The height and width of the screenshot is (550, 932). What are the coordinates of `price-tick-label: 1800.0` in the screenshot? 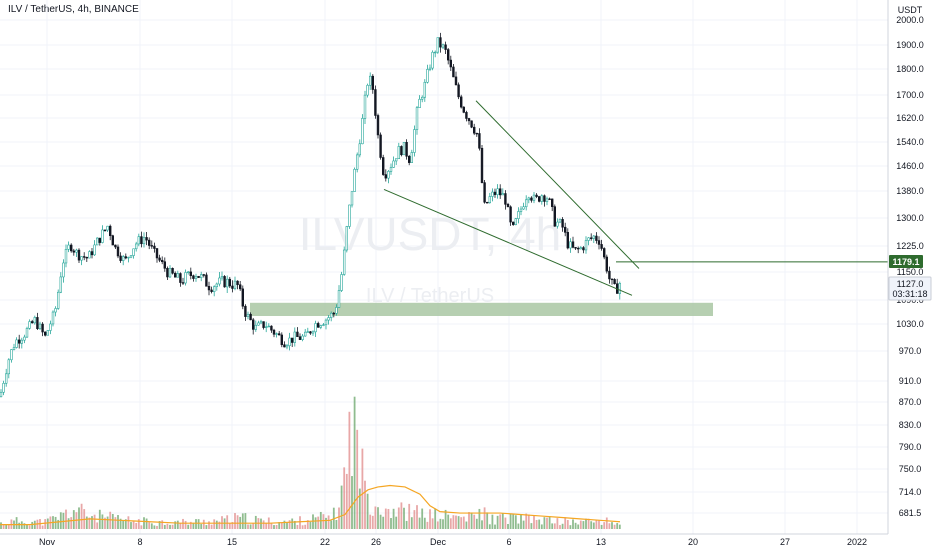 It's located at (910, 69).